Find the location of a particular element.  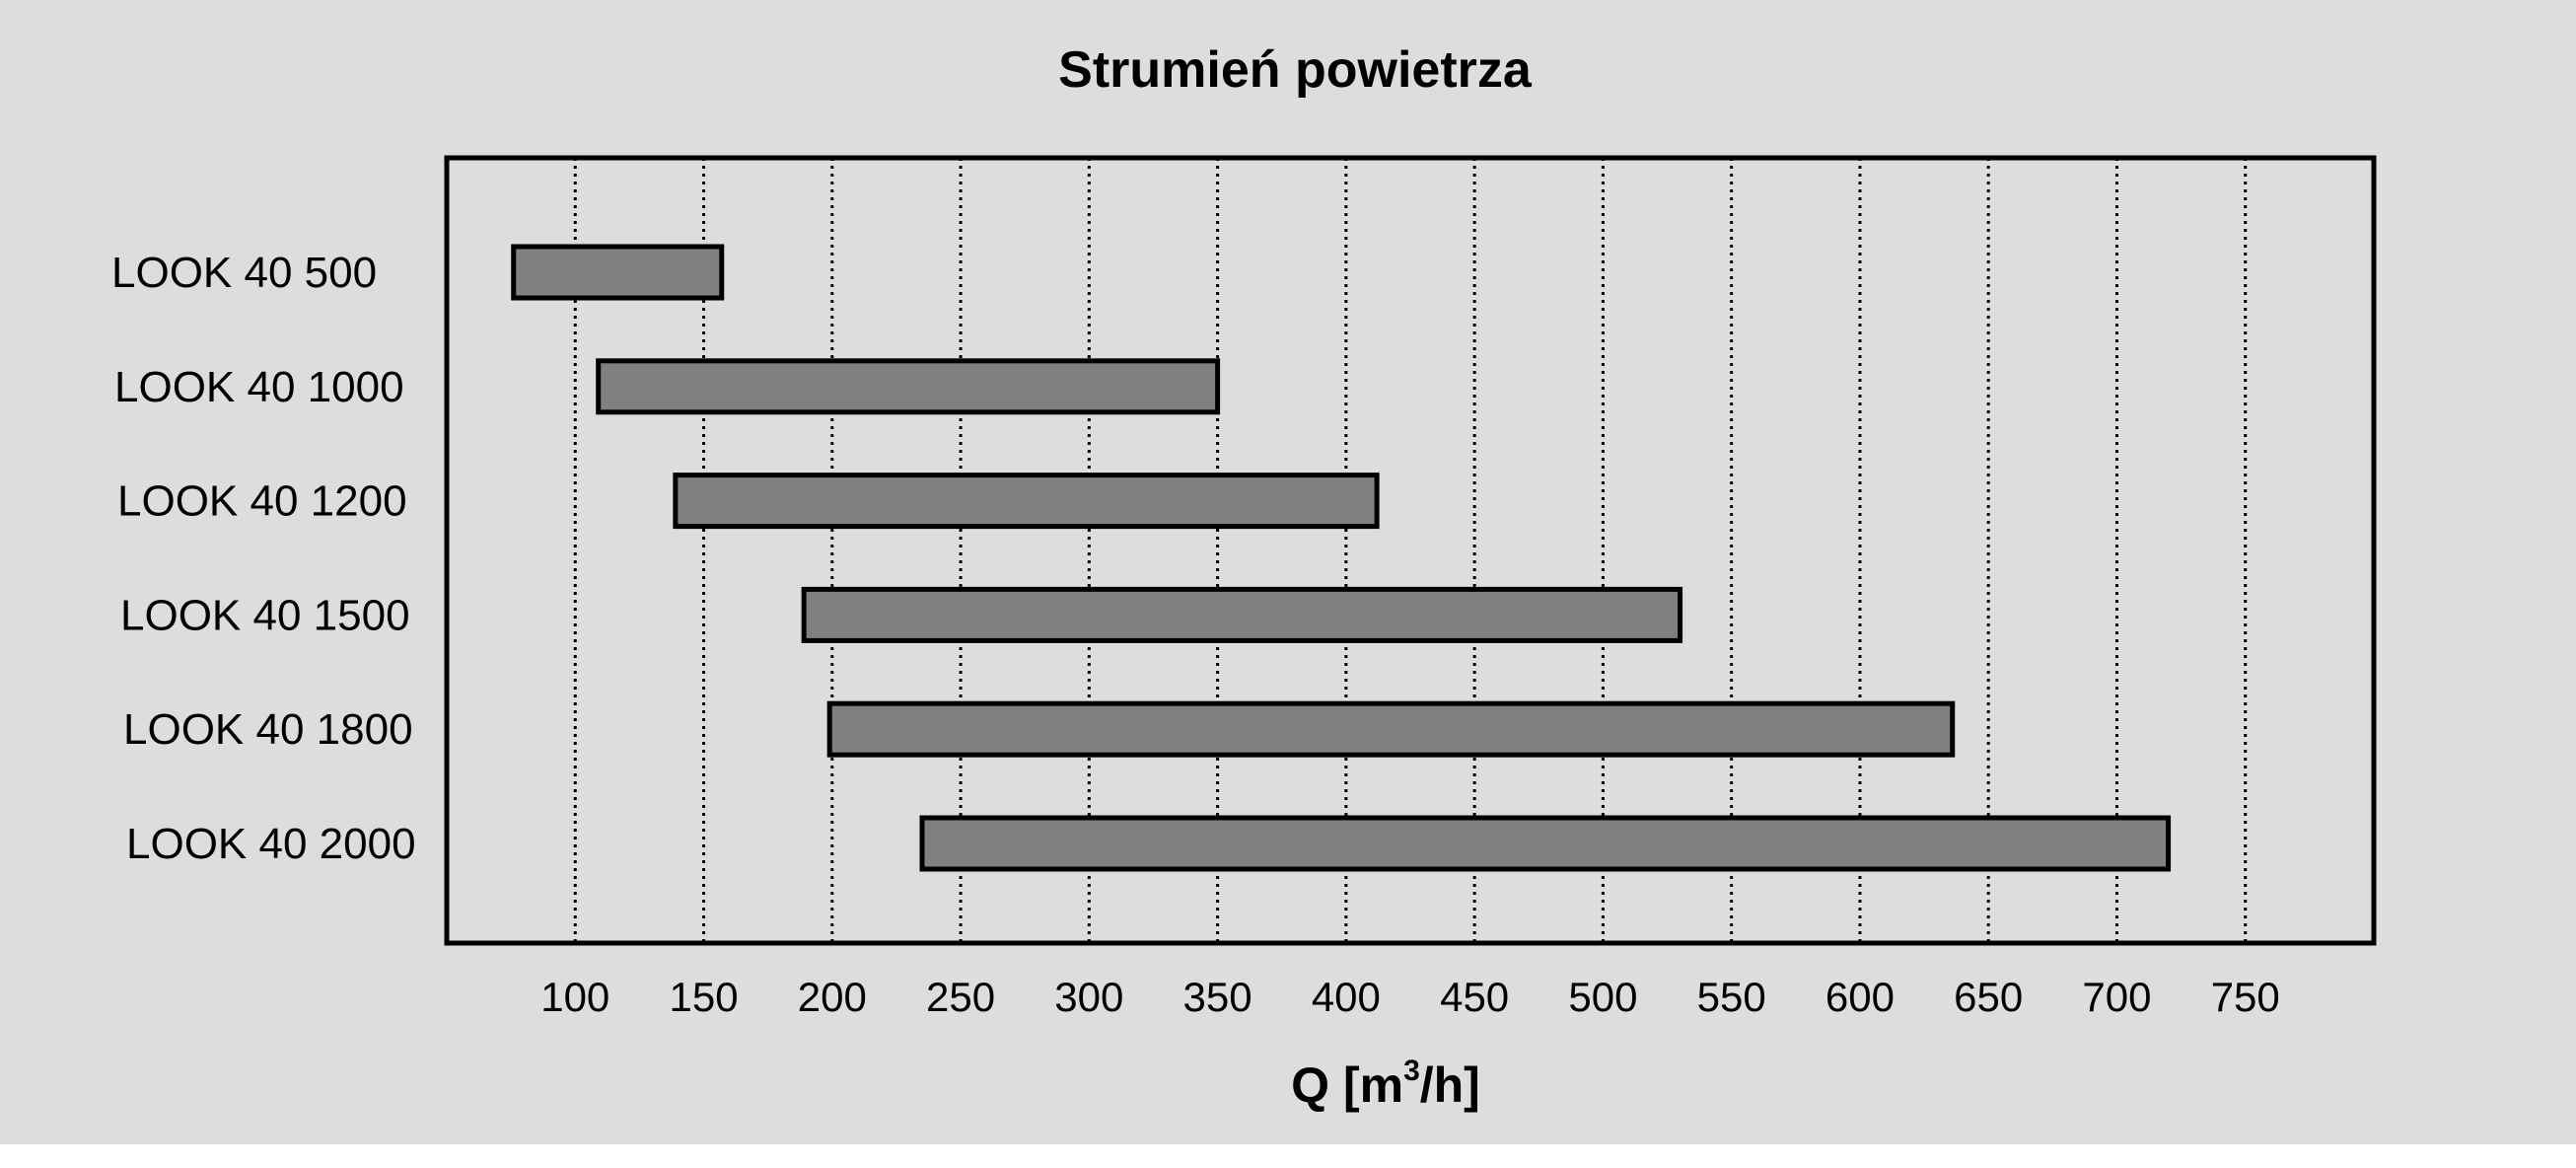

x-axis-title-main: Q [m is located at coordinates (1347, 1085).